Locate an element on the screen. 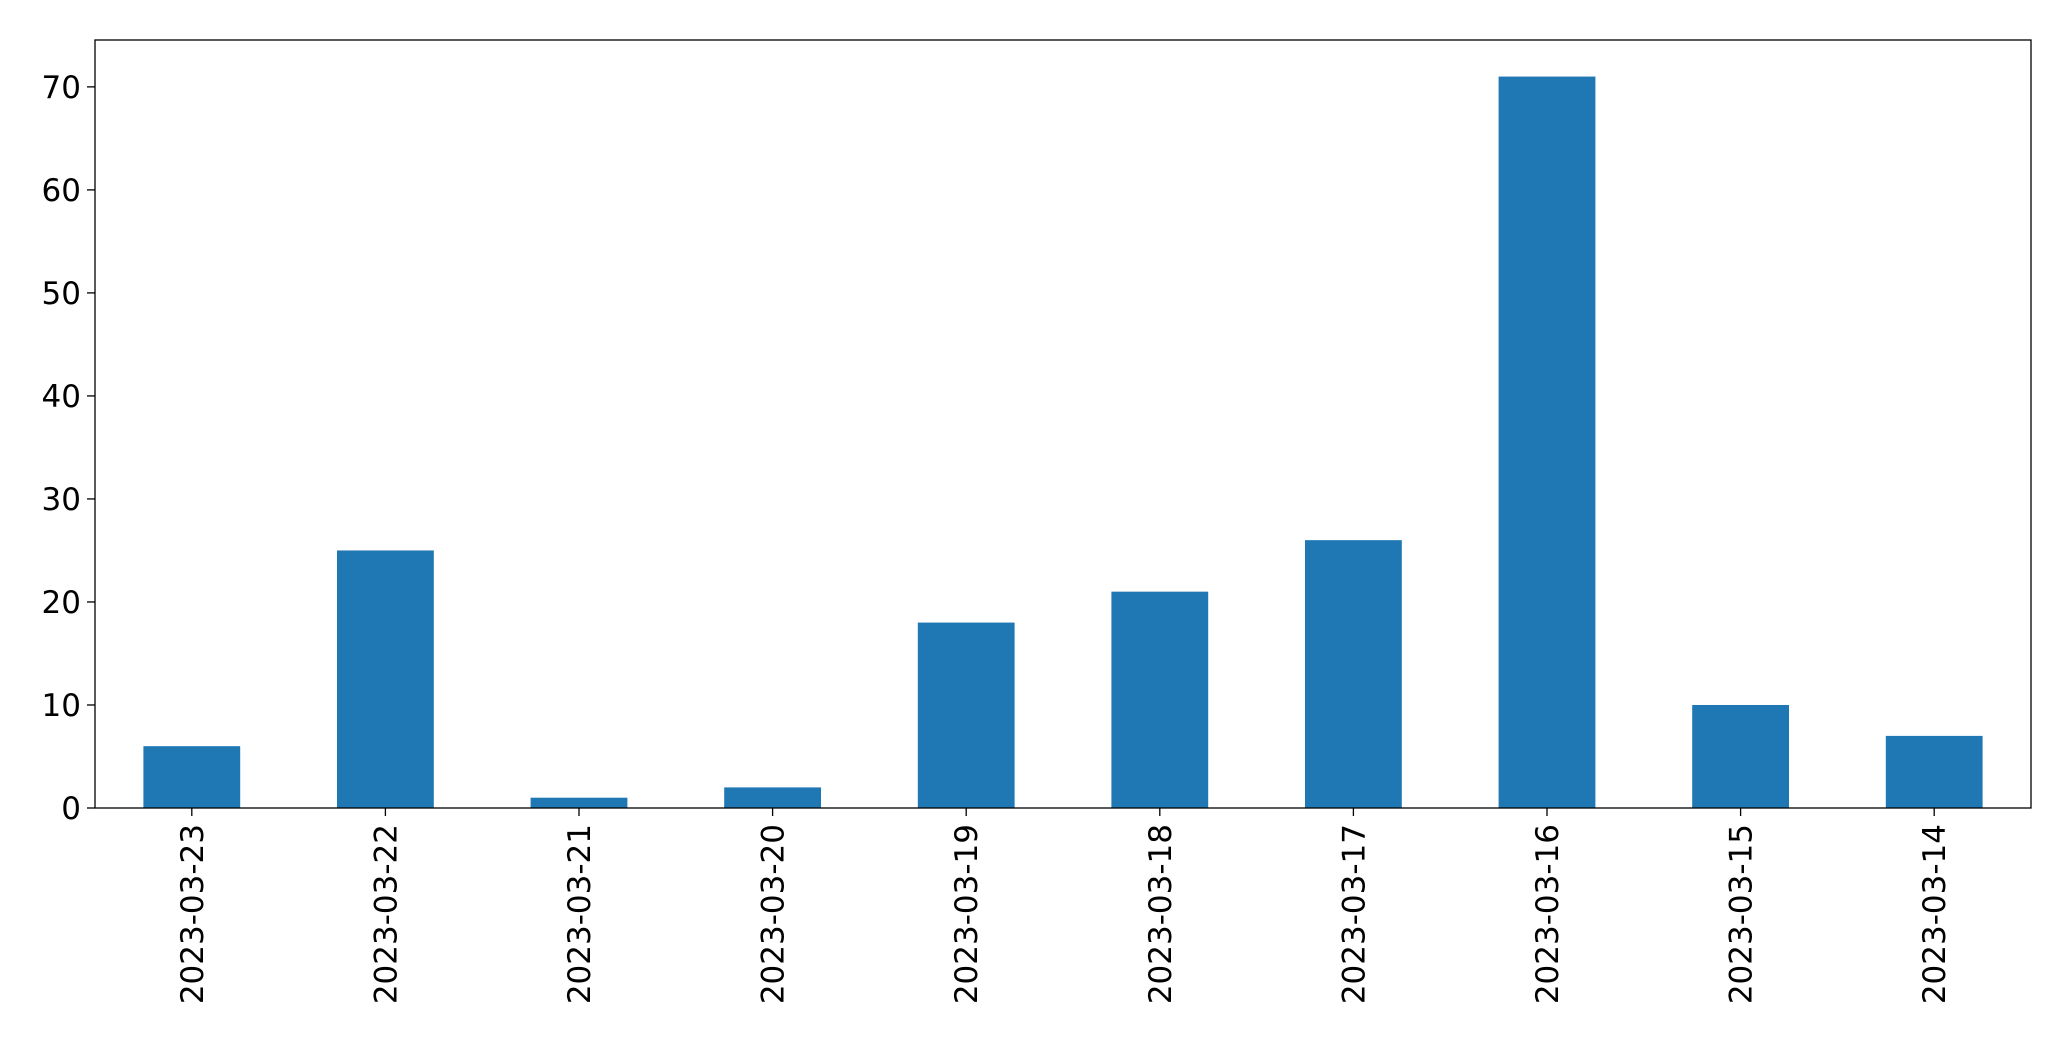 Image resolution: width=2071 pixels, height=1061 pixels. y-tick-label: 30 is located at coordinates (61, 500).